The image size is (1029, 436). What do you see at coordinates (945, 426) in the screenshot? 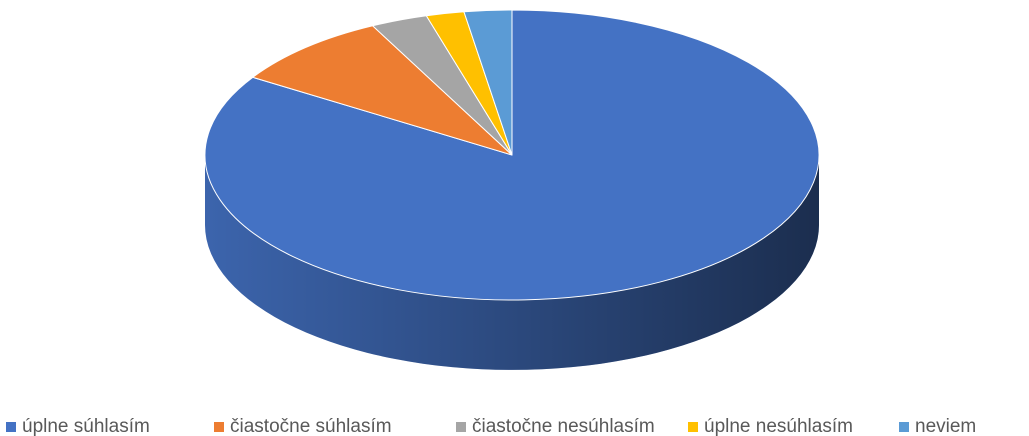
I see `legend-label: neviem` at bounding box center [945, 426].